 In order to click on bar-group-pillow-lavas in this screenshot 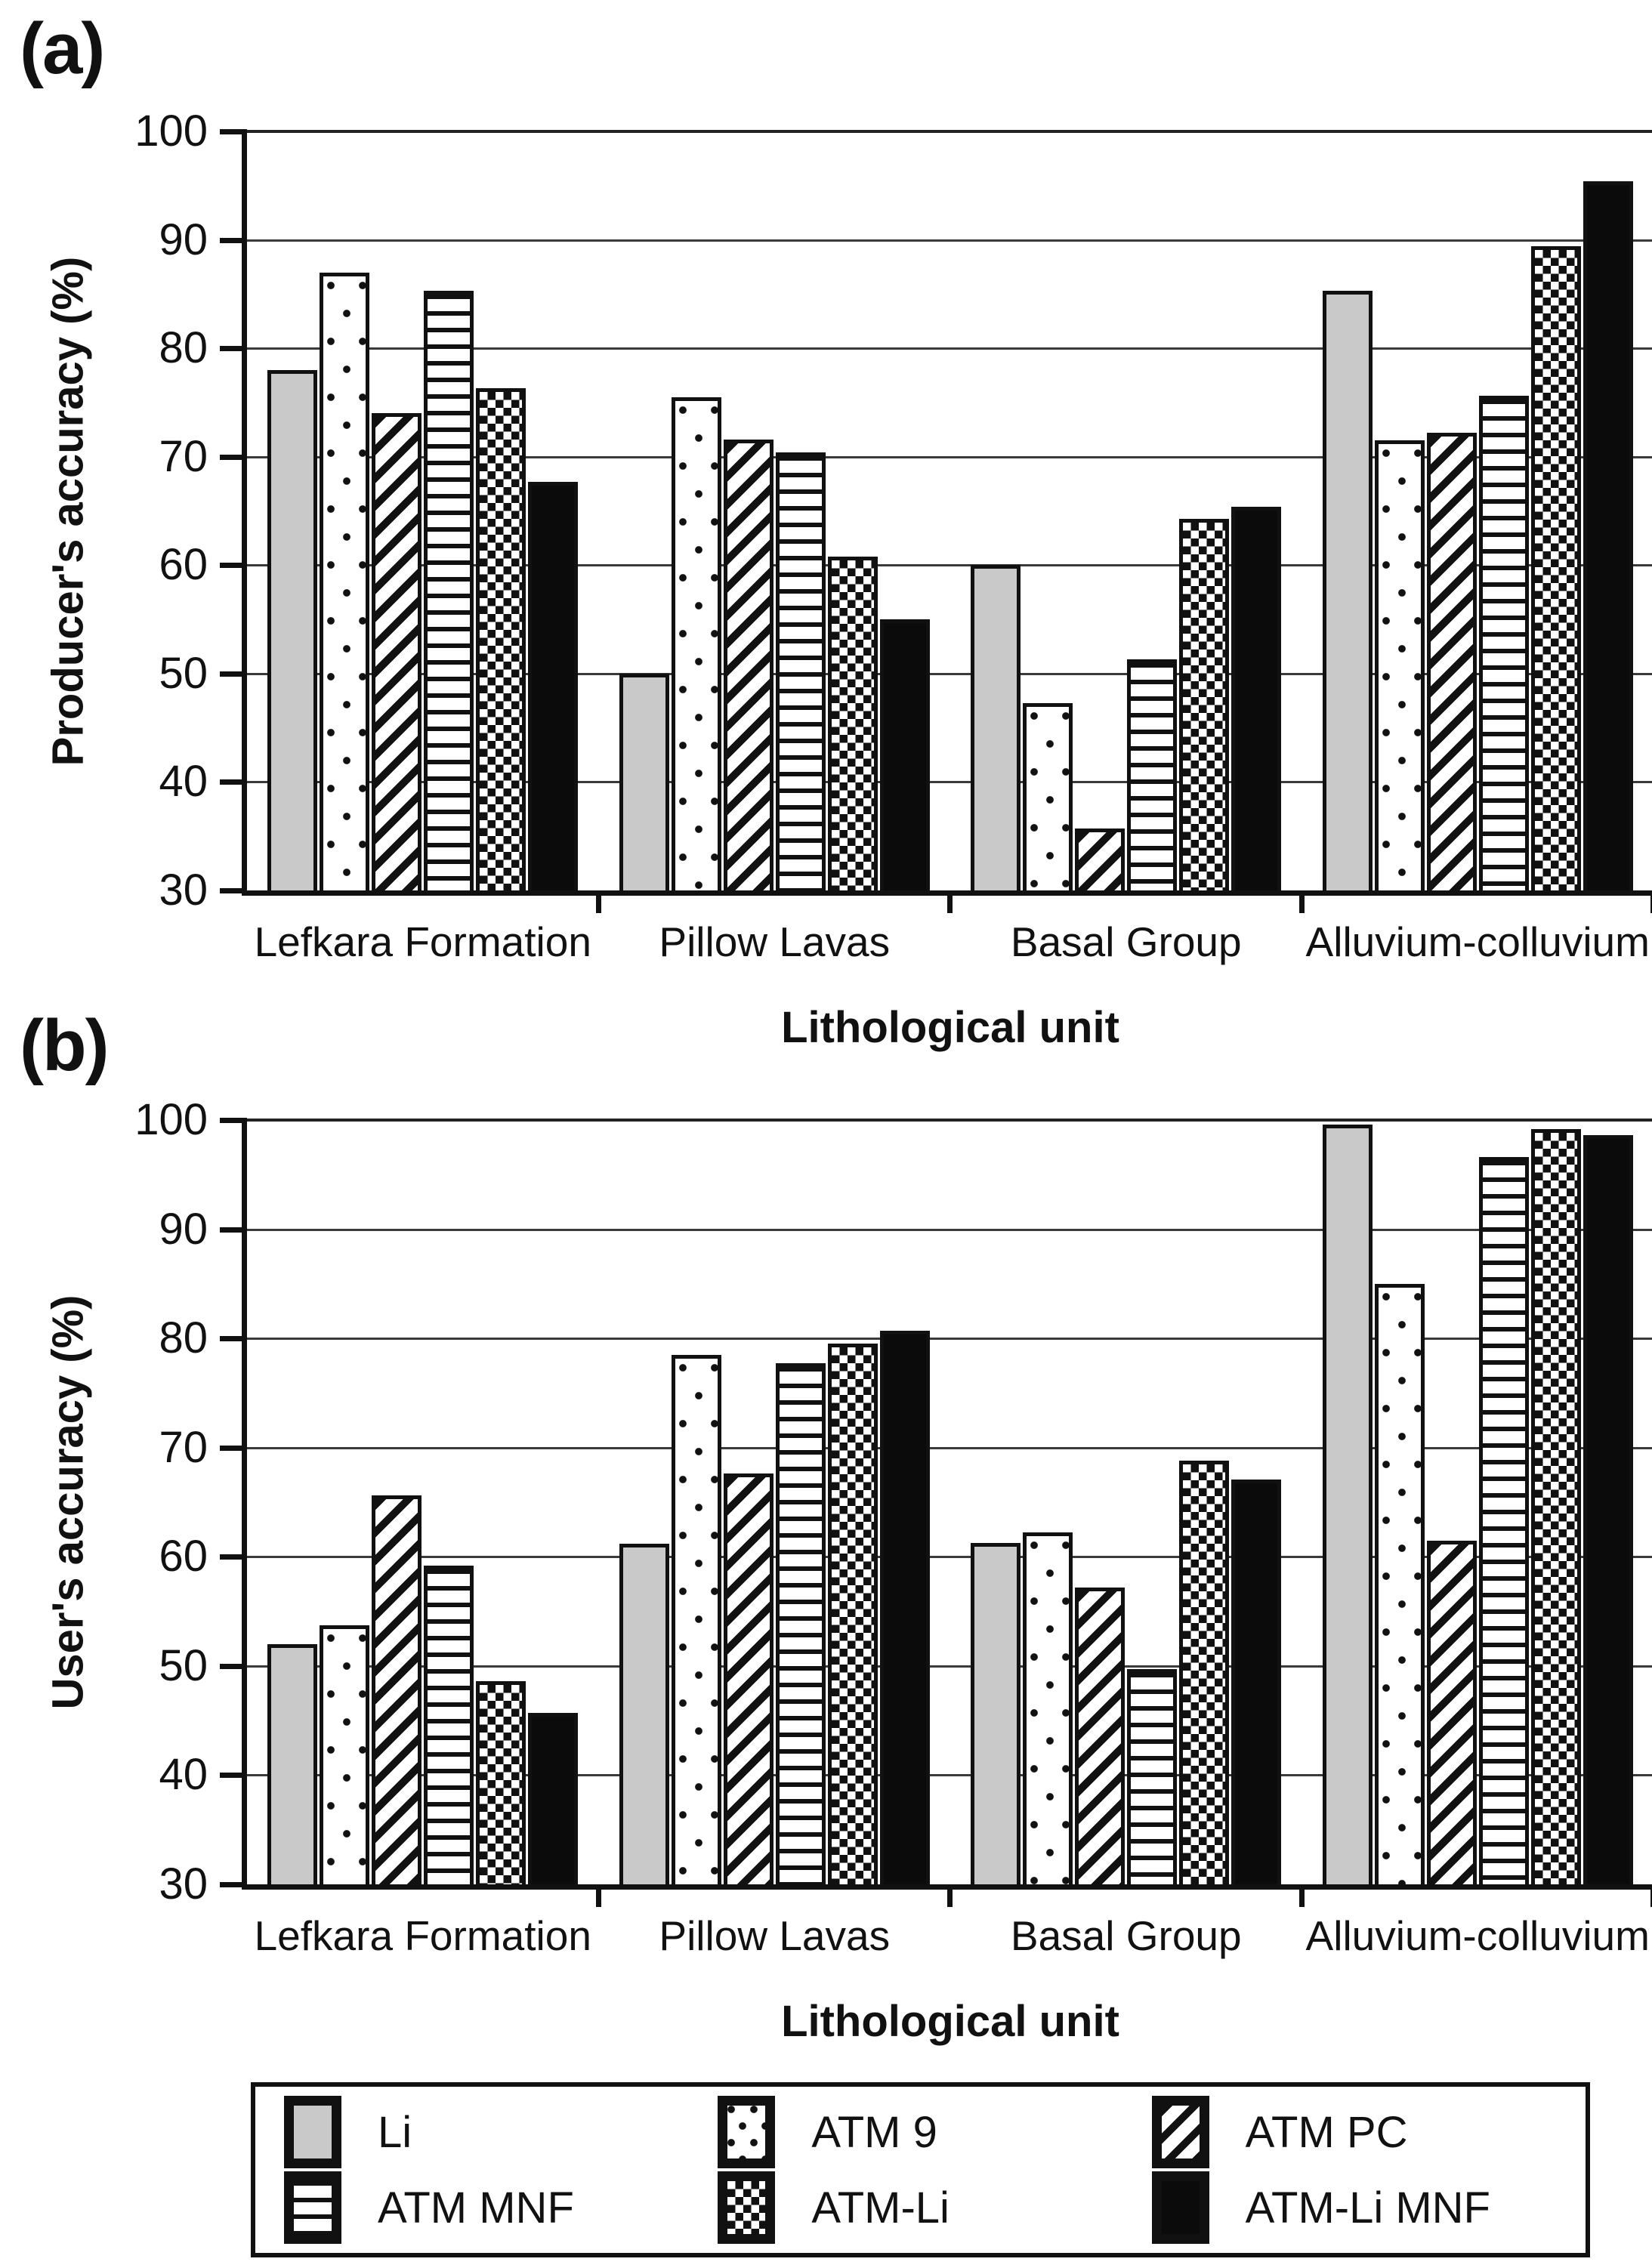, I will do `click(775, 511)`.